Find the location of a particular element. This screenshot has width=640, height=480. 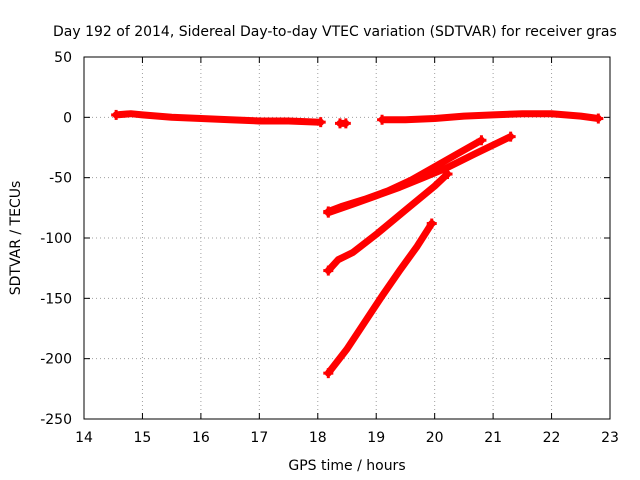

y-tick-label: 0 is located at coordinates (67, 118).